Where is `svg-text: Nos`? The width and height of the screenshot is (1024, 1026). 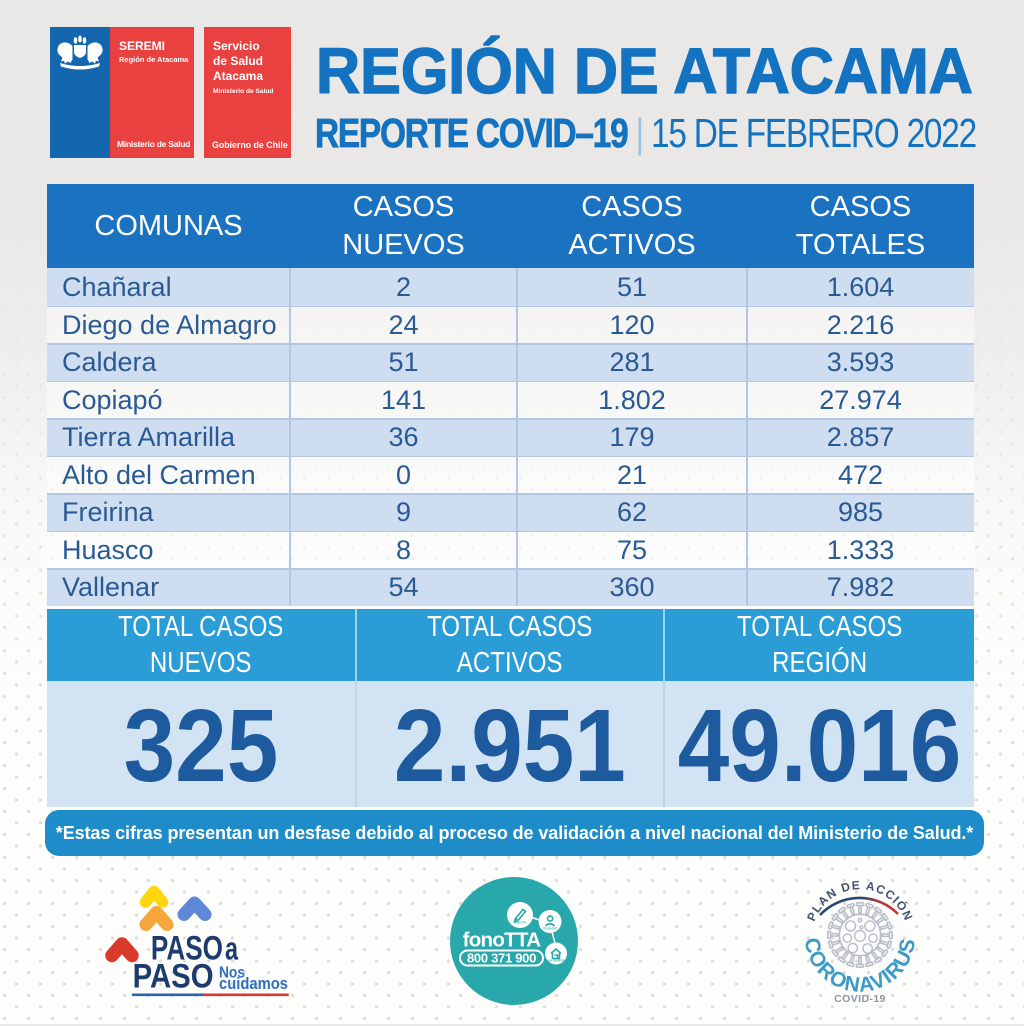 svg-text: Nos is located at coordinates (232, 973).